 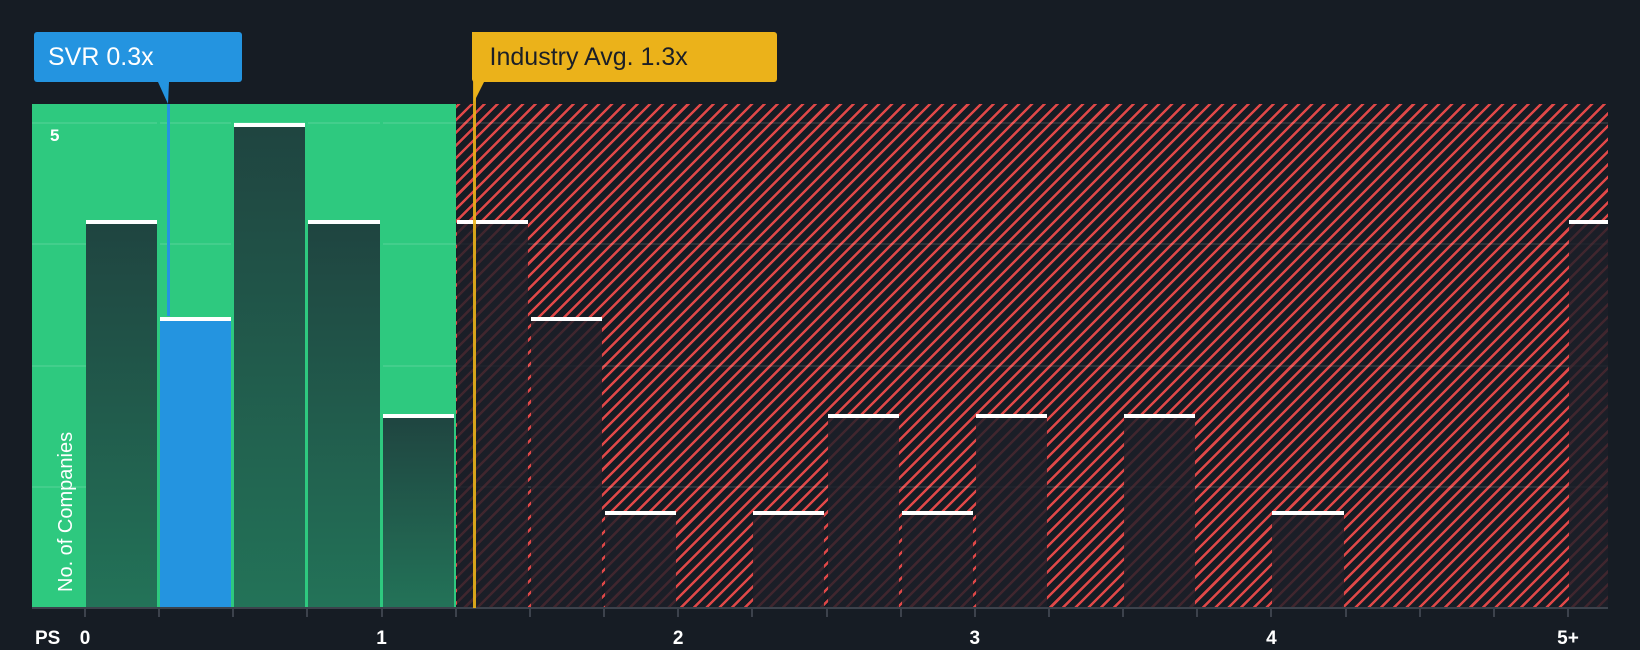 I want to click on industry-avg-label: Industry Avg. 1.3x, so click(x=588, y=57).